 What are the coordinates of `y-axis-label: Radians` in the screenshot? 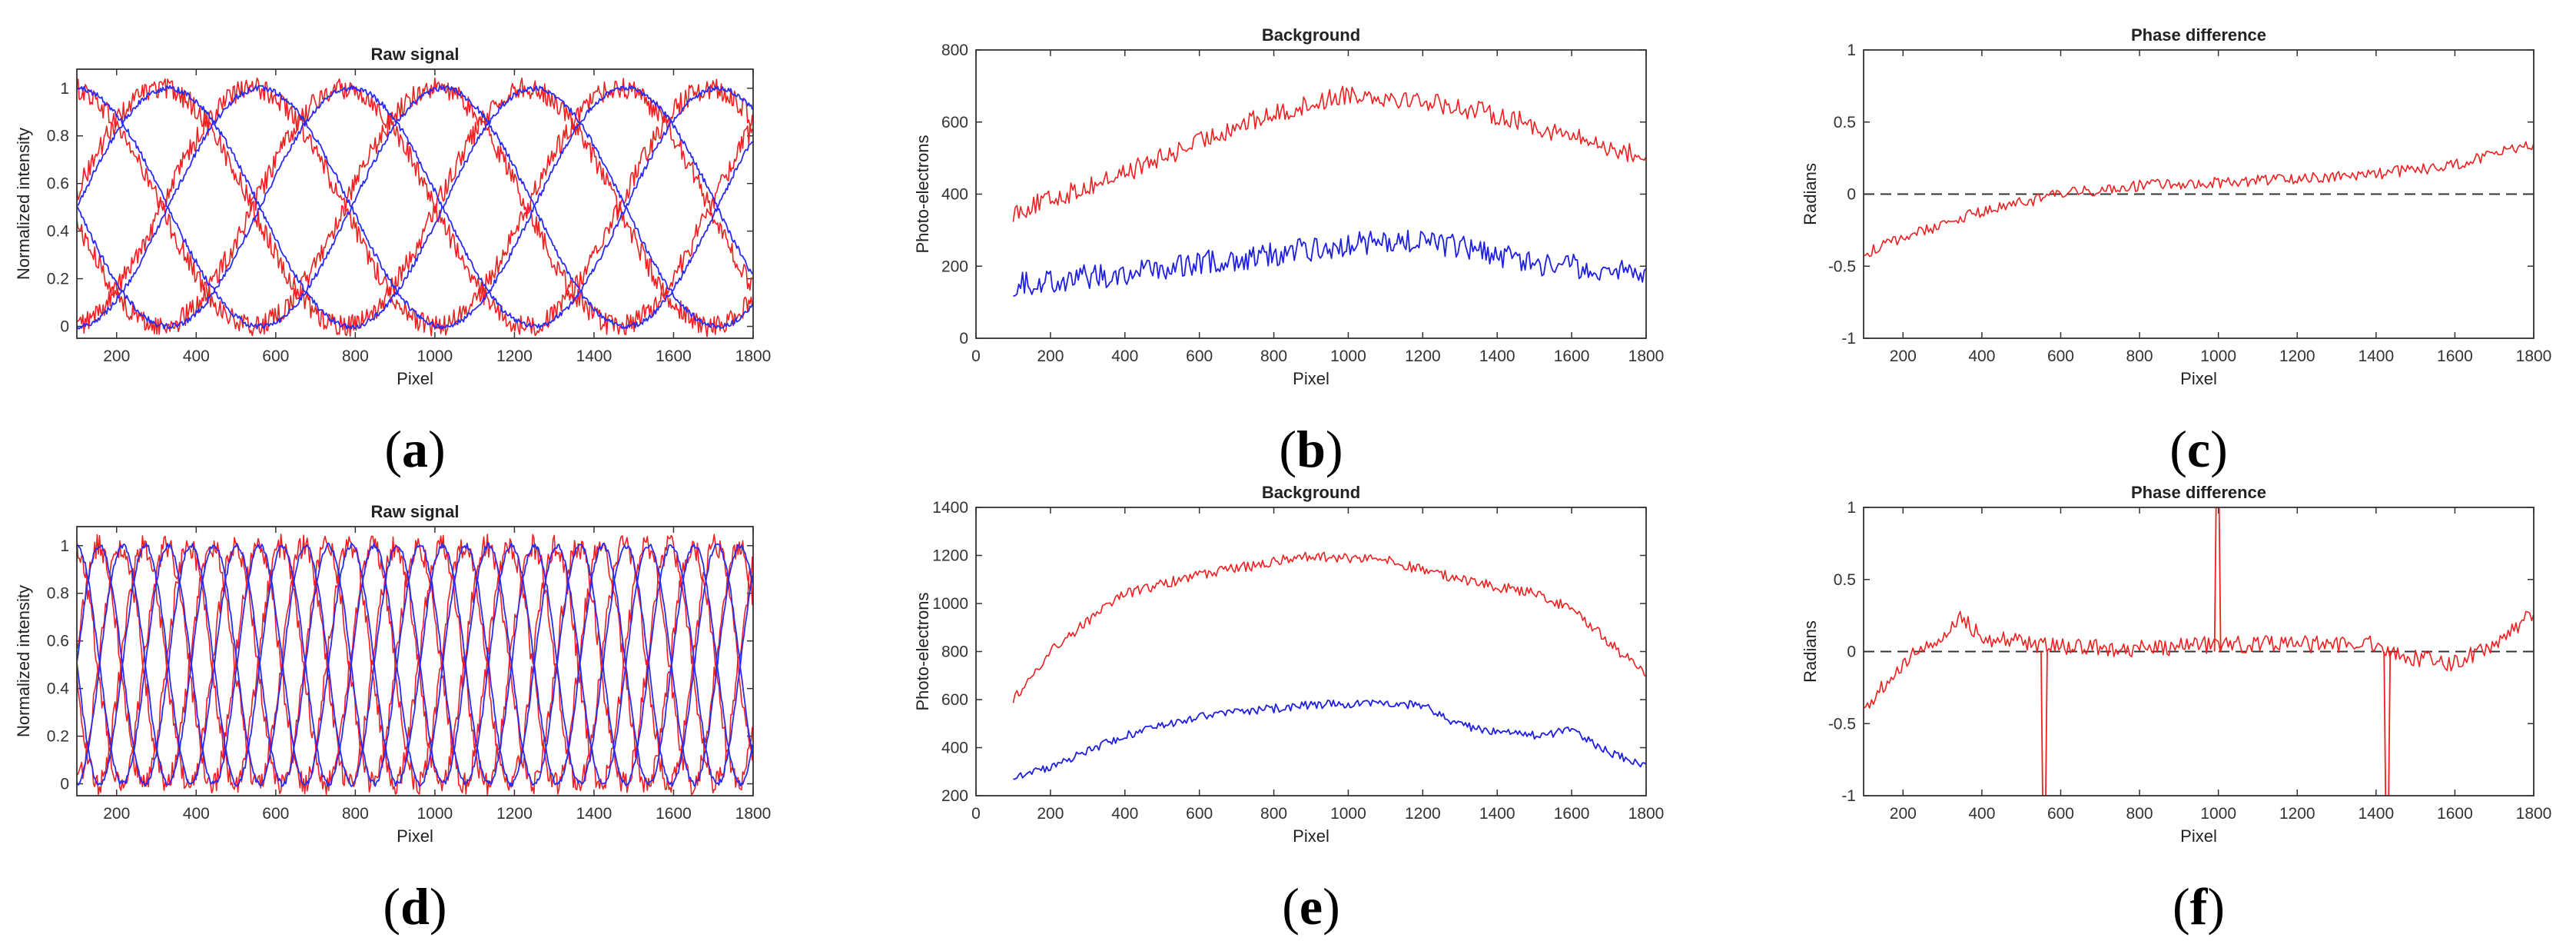 It's located at (1810, 194).